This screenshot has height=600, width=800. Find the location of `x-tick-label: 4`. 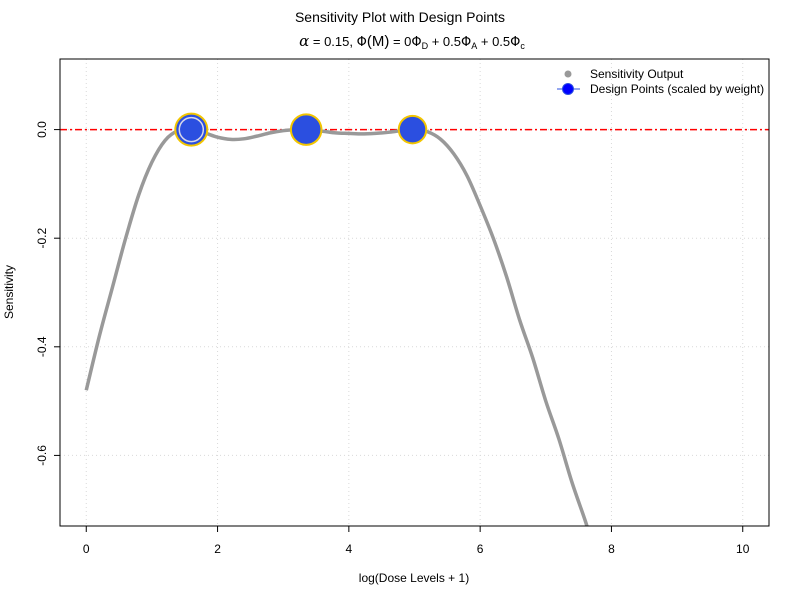

x-tick-label: 4 is located at coordinates (349, 549).